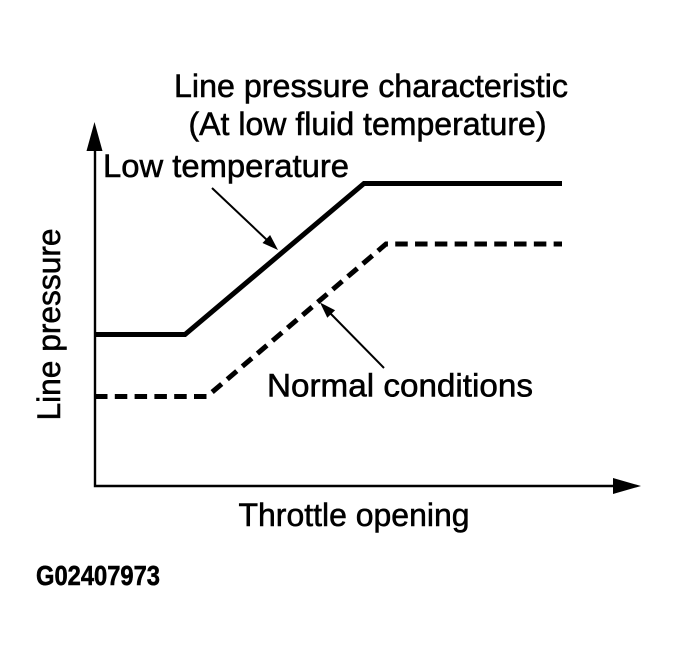 The height and width of the screenshot is (665, 679). Describe the element at coordinates (98, 575) in the screenshot. I see `svg-text: G02407973` at that location.